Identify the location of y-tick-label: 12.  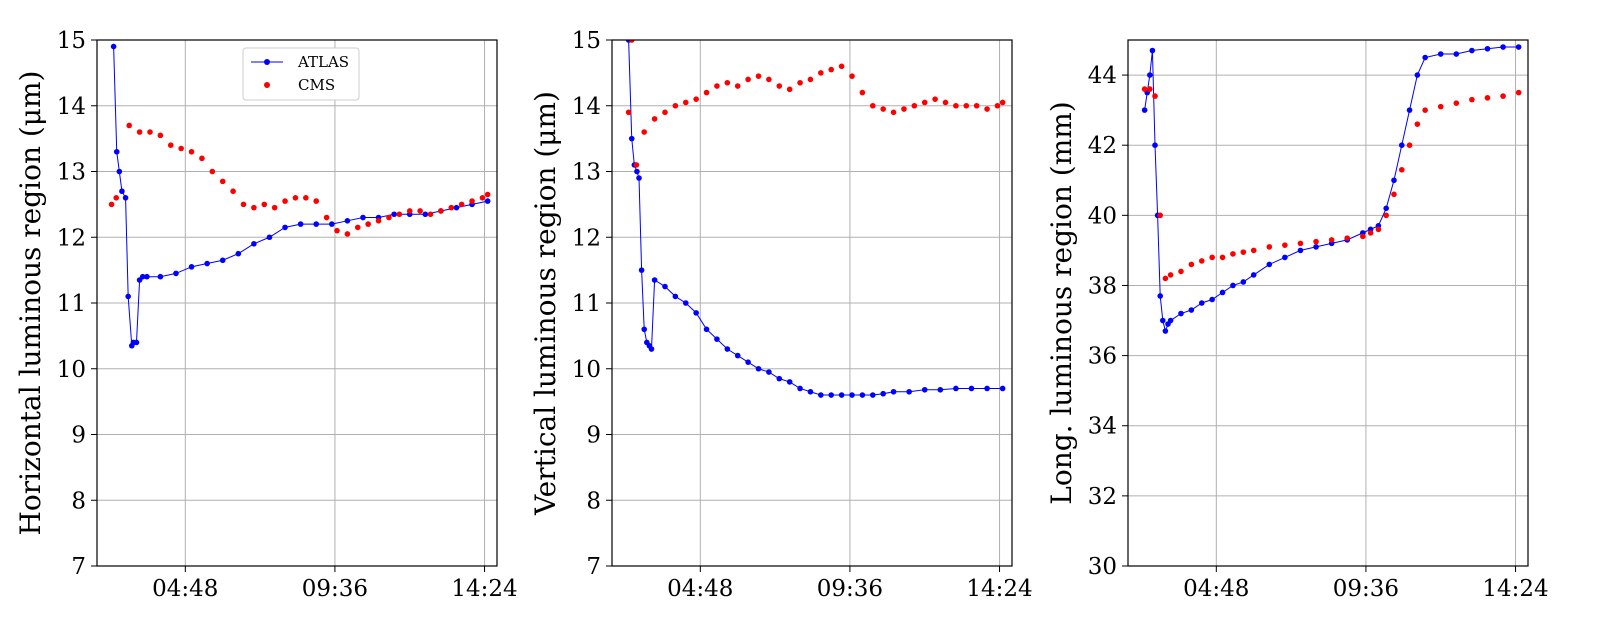
(71, 238).